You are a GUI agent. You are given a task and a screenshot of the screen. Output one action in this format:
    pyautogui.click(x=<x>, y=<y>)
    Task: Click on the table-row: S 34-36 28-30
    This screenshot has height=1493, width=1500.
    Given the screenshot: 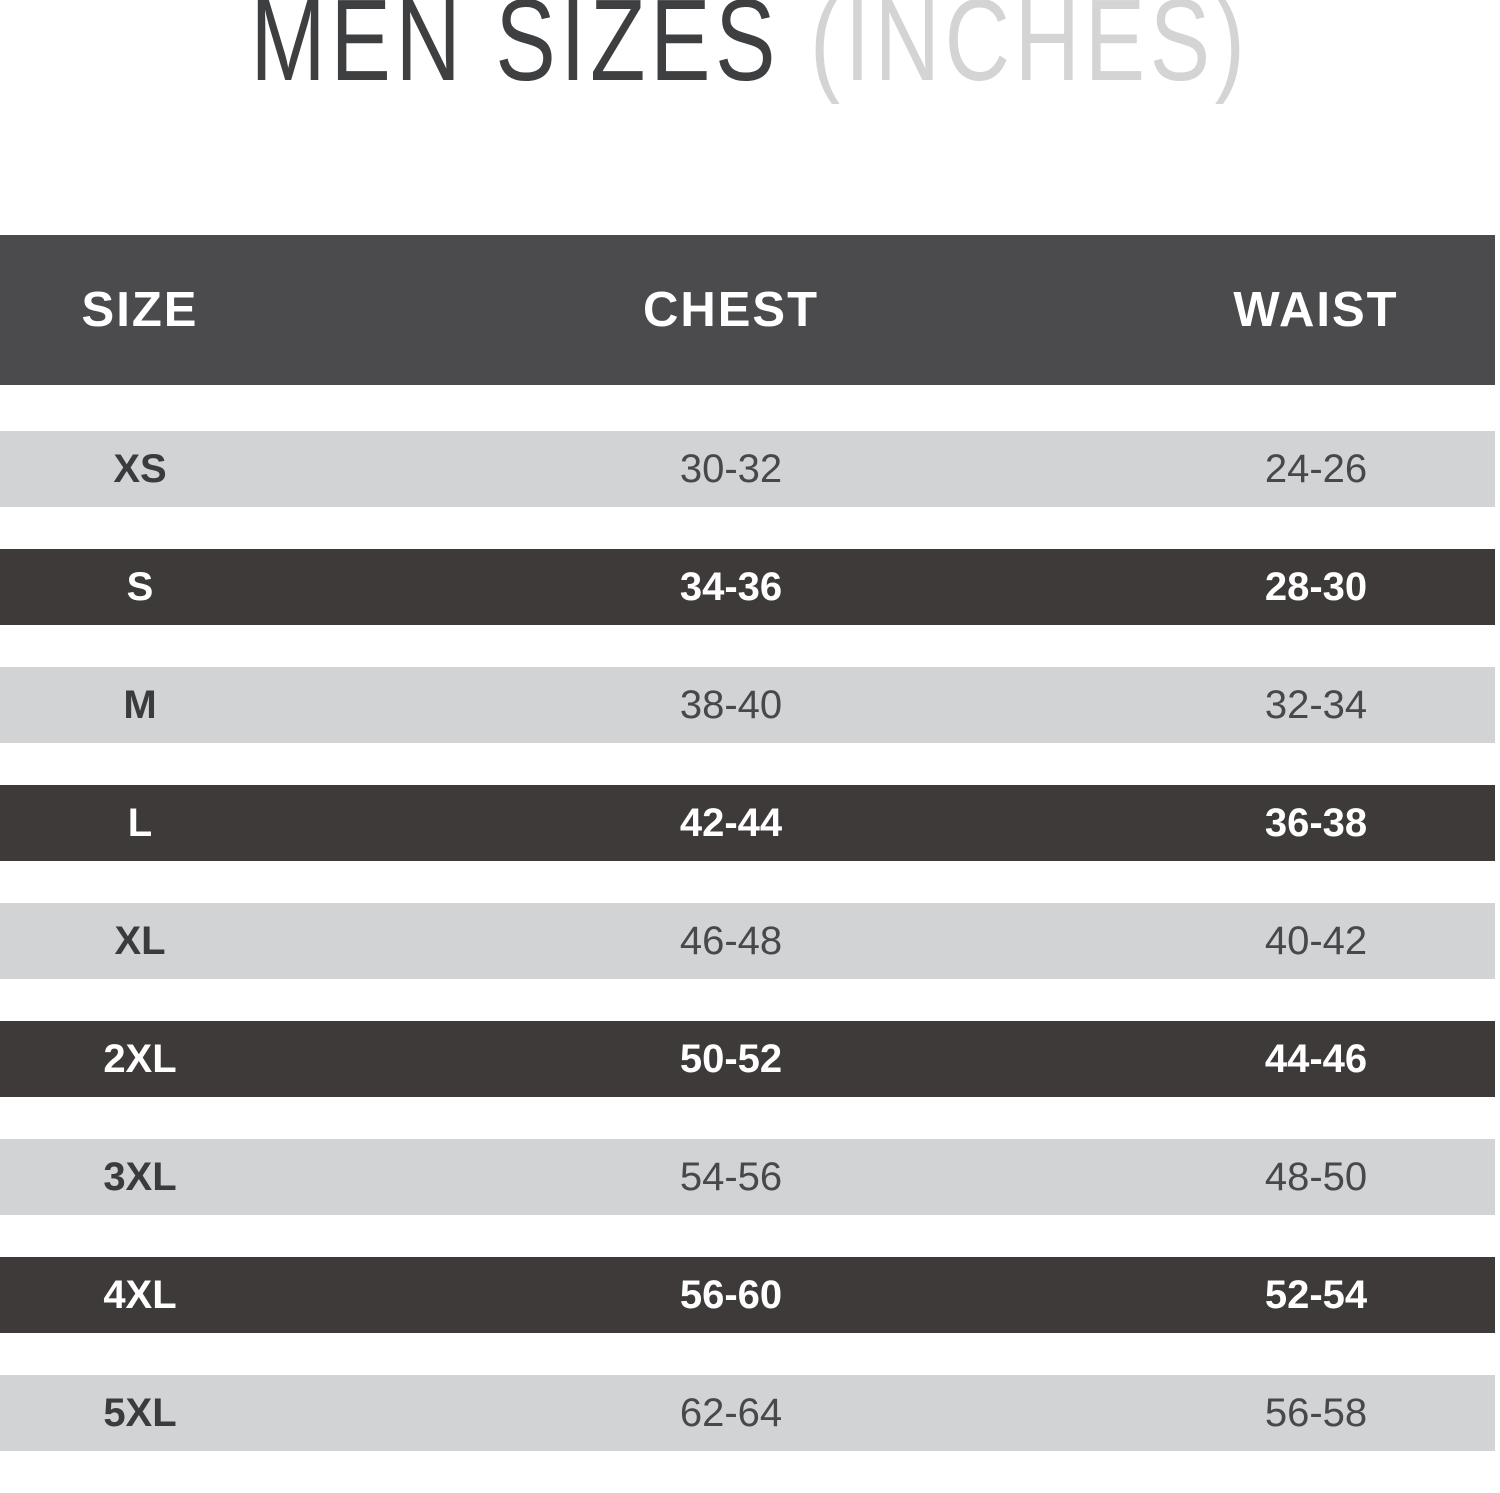 What is the action you would take?
    pyautogui.click(x=747, y=587)
    